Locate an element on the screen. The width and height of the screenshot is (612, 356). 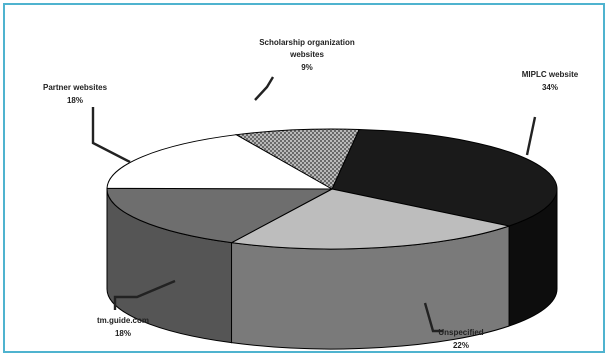
label-scholarship: Scholarship organization websites 9% is located at coordinates (307, 55).